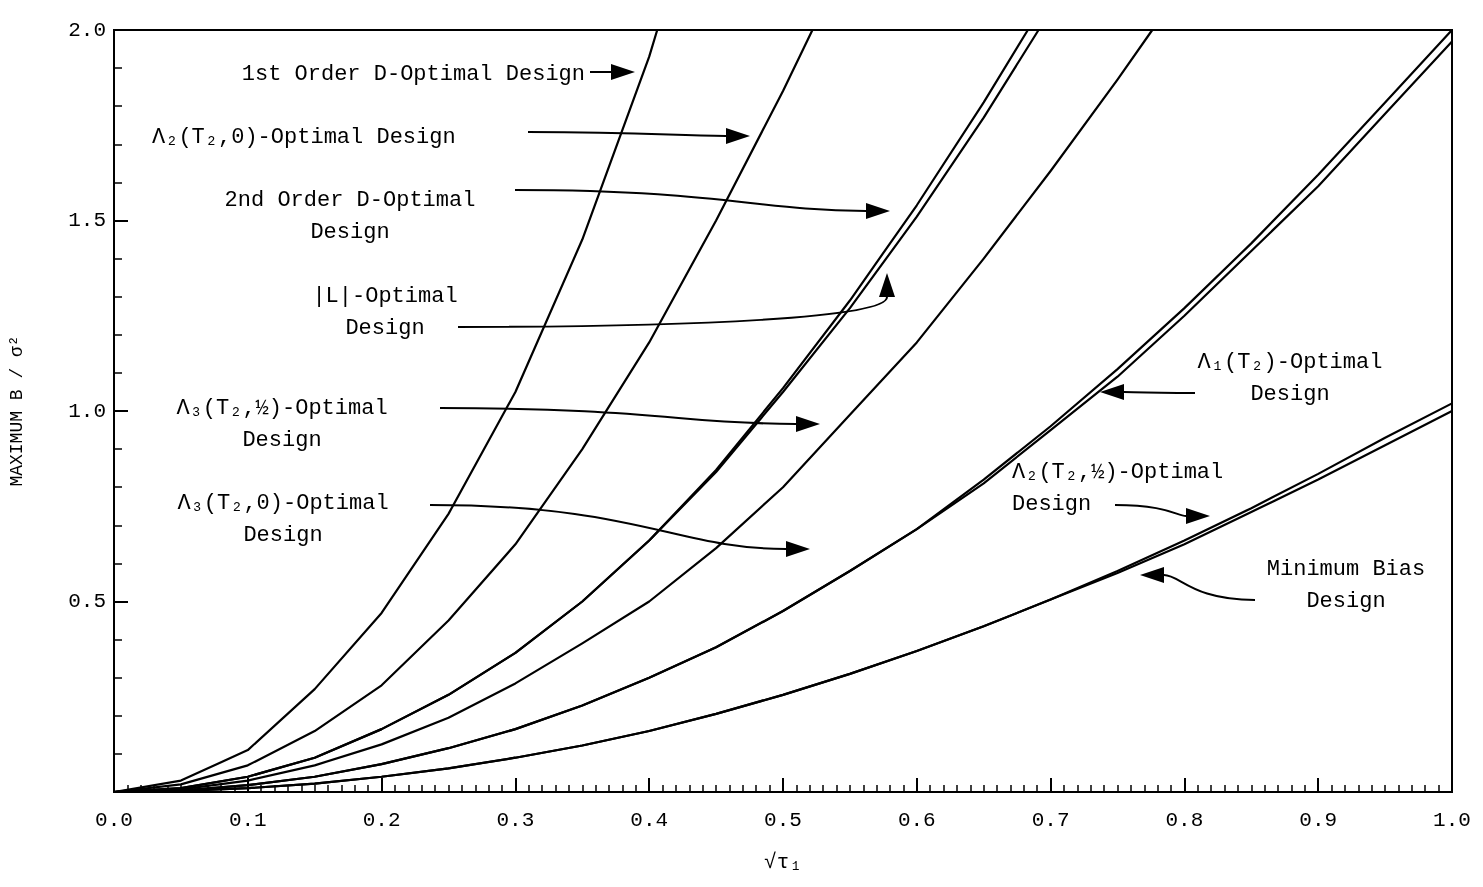  What do you see at coordinates (1290, 378) in the screenshot?
I see `annotation: Λ₁(T₂)-Optimal Design` at bounding box center [1290, 378].